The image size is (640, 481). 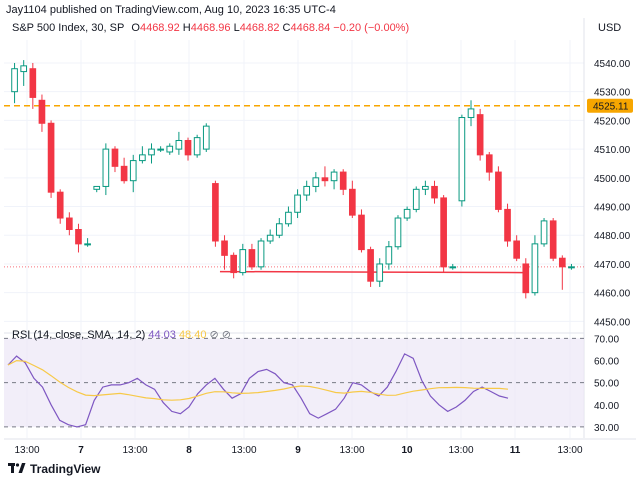 I want to click on tradingview-logo-icon, so click(x=17, y=468).